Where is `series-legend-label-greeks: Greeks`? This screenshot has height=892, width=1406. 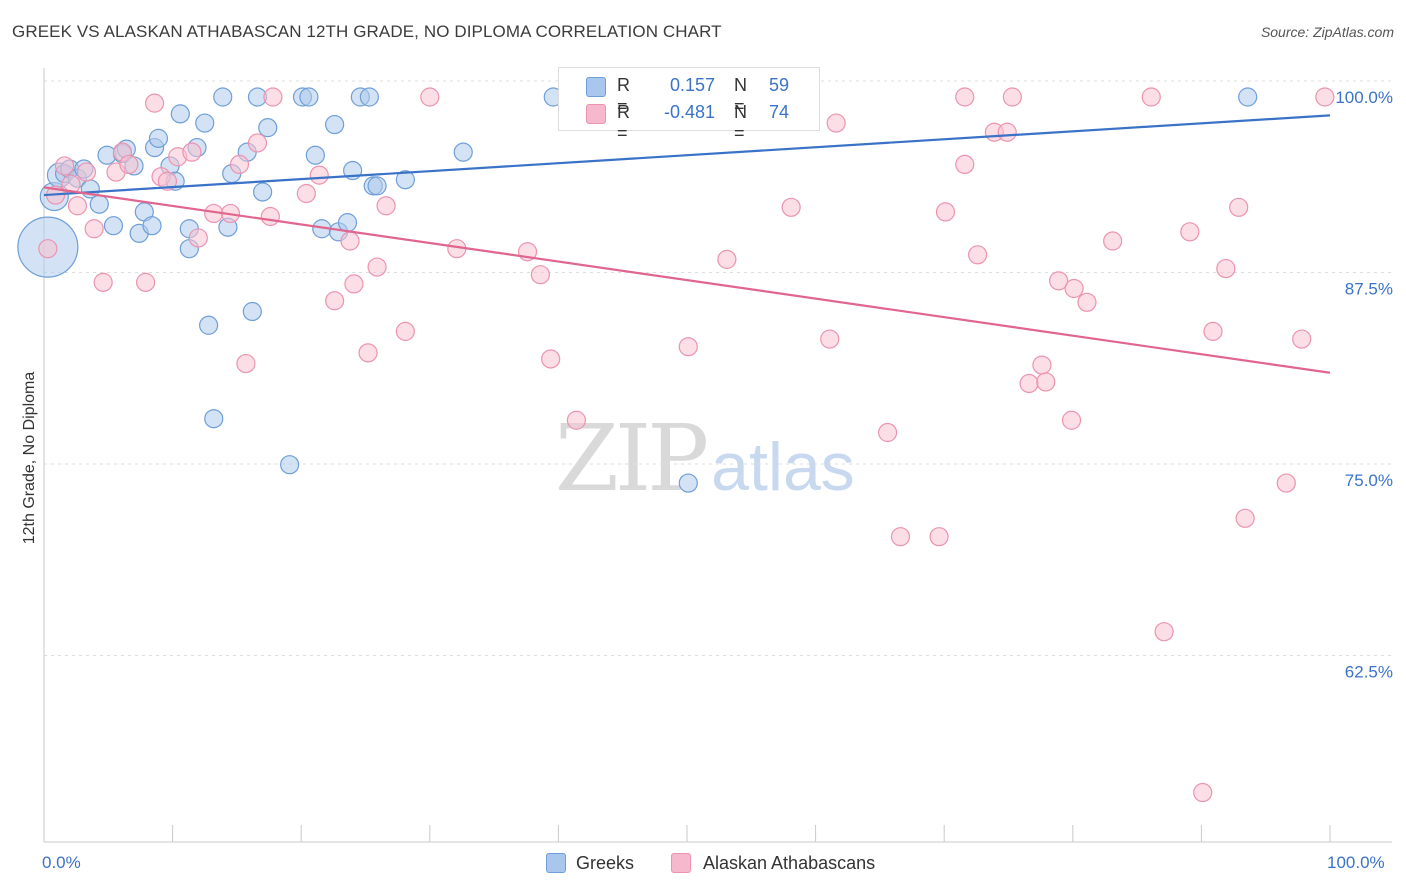 series-legend-label-greeks: Greeks is located at coordinates (605, 863).